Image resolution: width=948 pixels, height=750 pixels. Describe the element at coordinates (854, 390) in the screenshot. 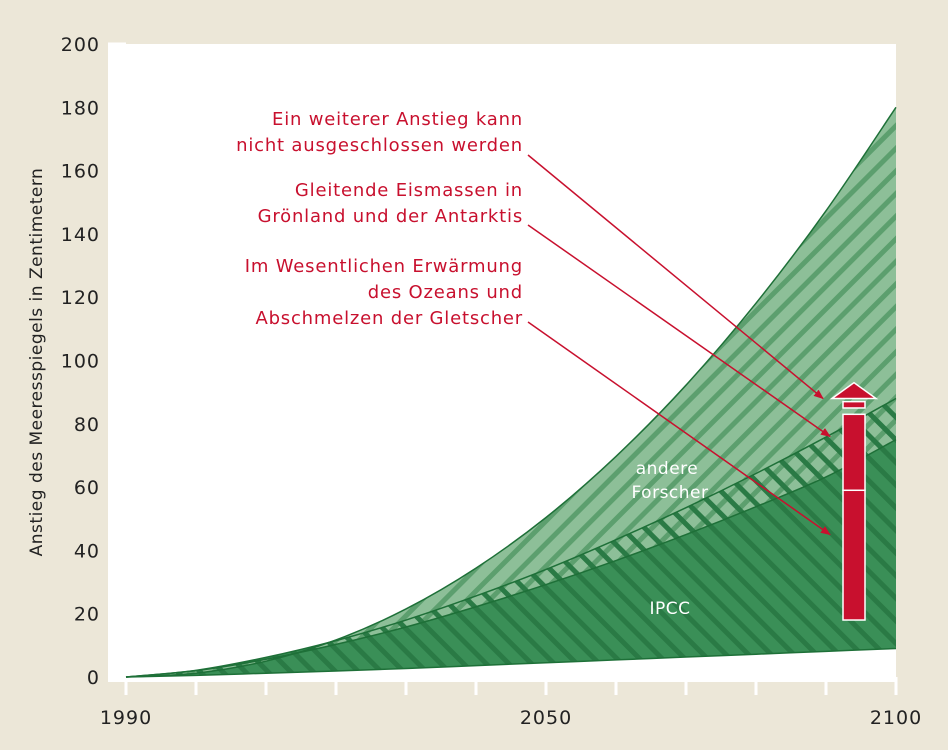

I see `red-bar-arrowhead` at that location.